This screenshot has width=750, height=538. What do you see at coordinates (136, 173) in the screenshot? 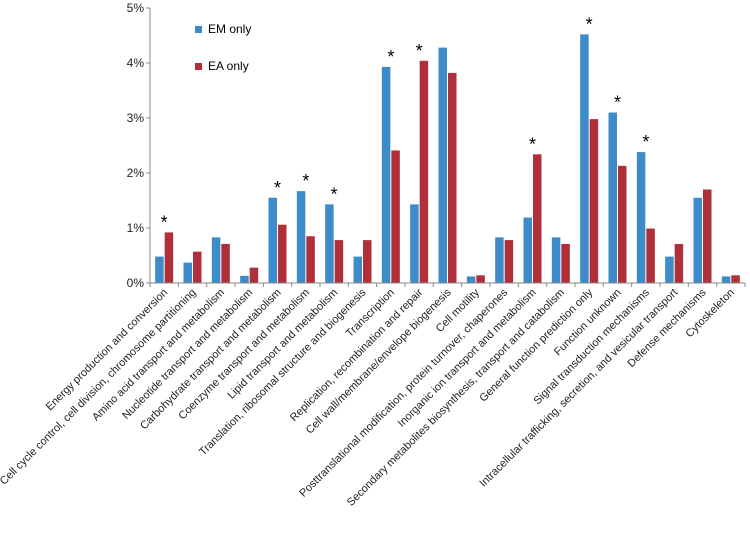
I see `y-tick-label: 2%` at bounding box center [136, 173].